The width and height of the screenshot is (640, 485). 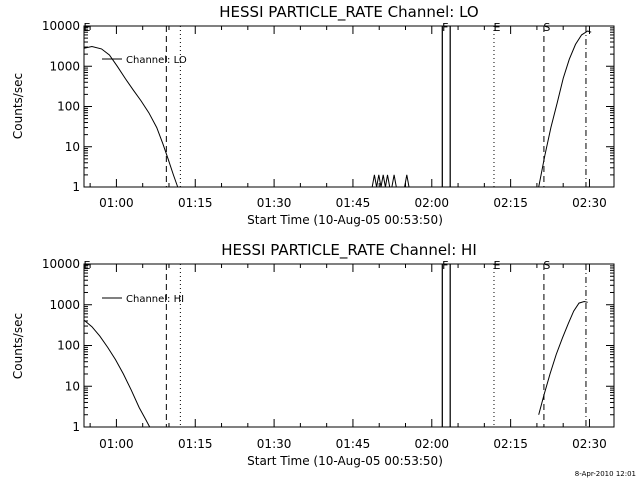 What do you see at coordinates (76, 427) in the screenshot?
I see `y-tick-label-hi: 1` at bounding box center [76, 427].